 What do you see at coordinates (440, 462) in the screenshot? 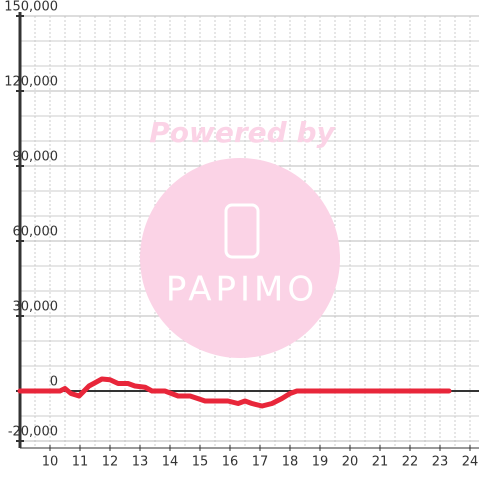
I see `x-tick-label: 23` at bounding box center [440, 462].